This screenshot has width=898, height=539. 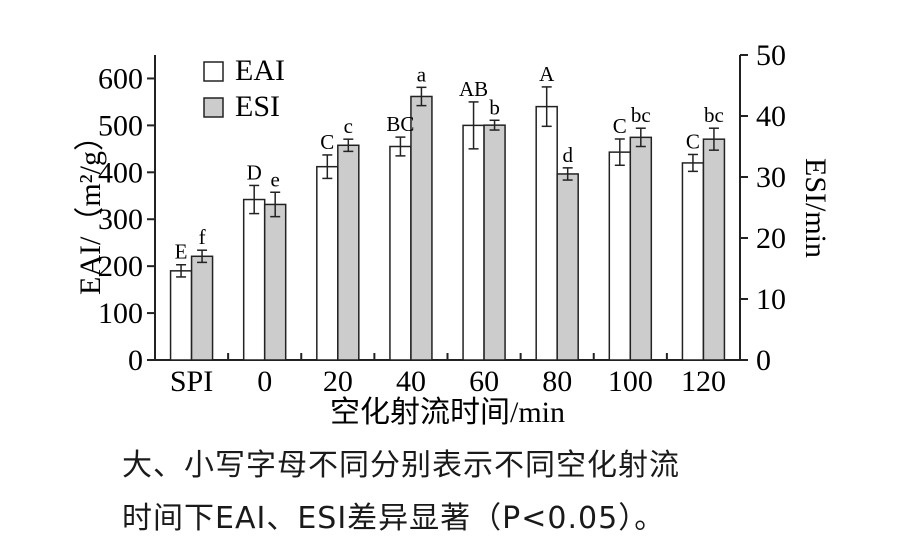 What do you see at coordinates (815, 208) in the screenshot?
I see `y-axis-title-right: ESI/min` at bounding box center [815, 208].